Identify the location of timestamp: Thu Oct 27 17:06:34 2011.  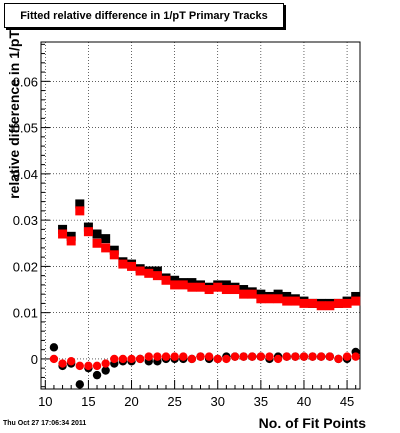
(45, 423).